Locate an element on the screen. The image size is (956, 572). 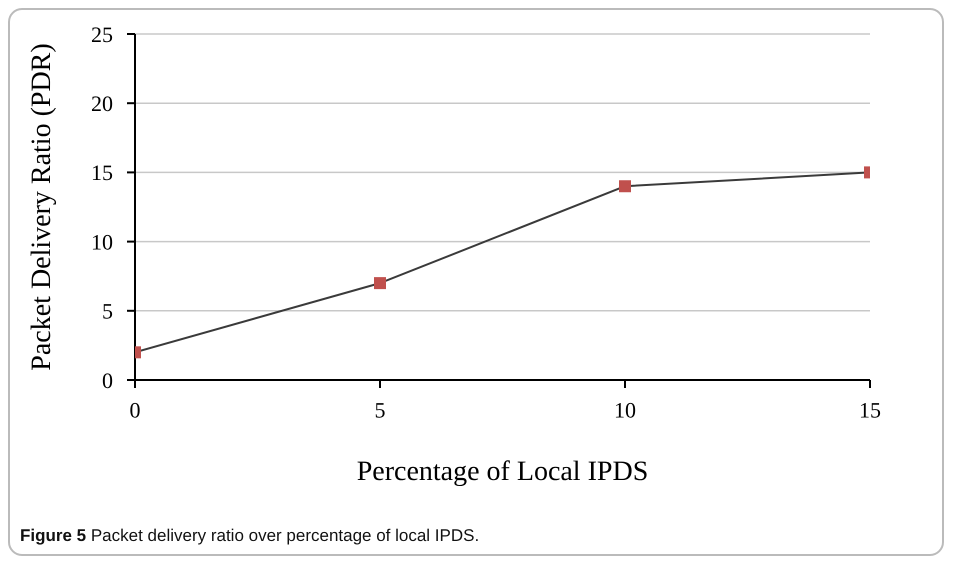
x-axis-title: Percentage of Local IPDS is located at coordinates (502, 471).